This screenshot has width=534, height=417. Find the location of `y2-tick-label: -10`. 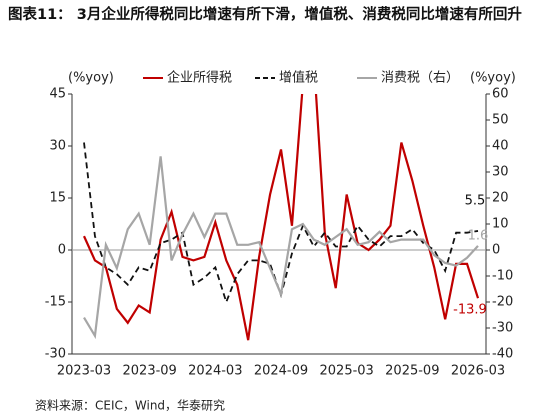

y2-tick-label: -10 is located at coordinates (502, 276).